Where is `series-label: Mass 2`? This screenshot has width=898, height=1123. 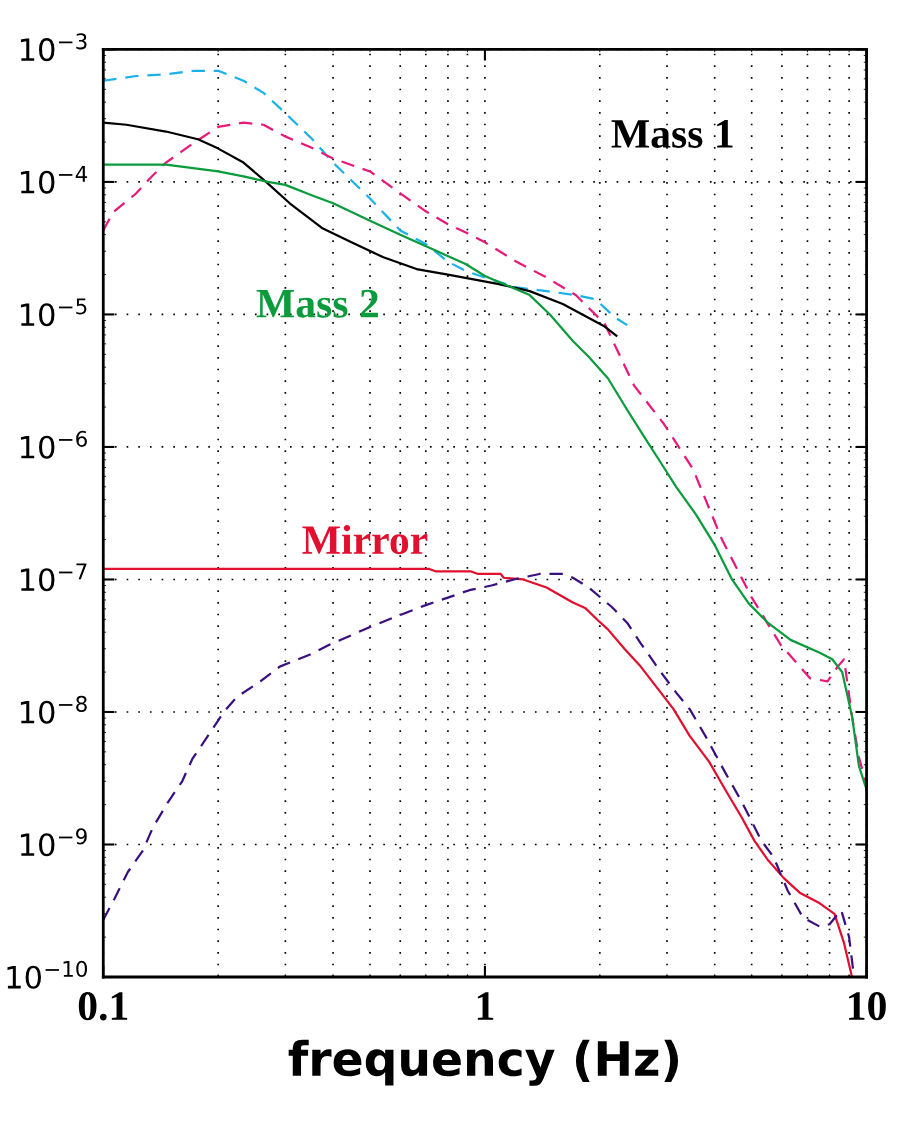
series-label: Mass 2 is located at coordinates (317, 303).